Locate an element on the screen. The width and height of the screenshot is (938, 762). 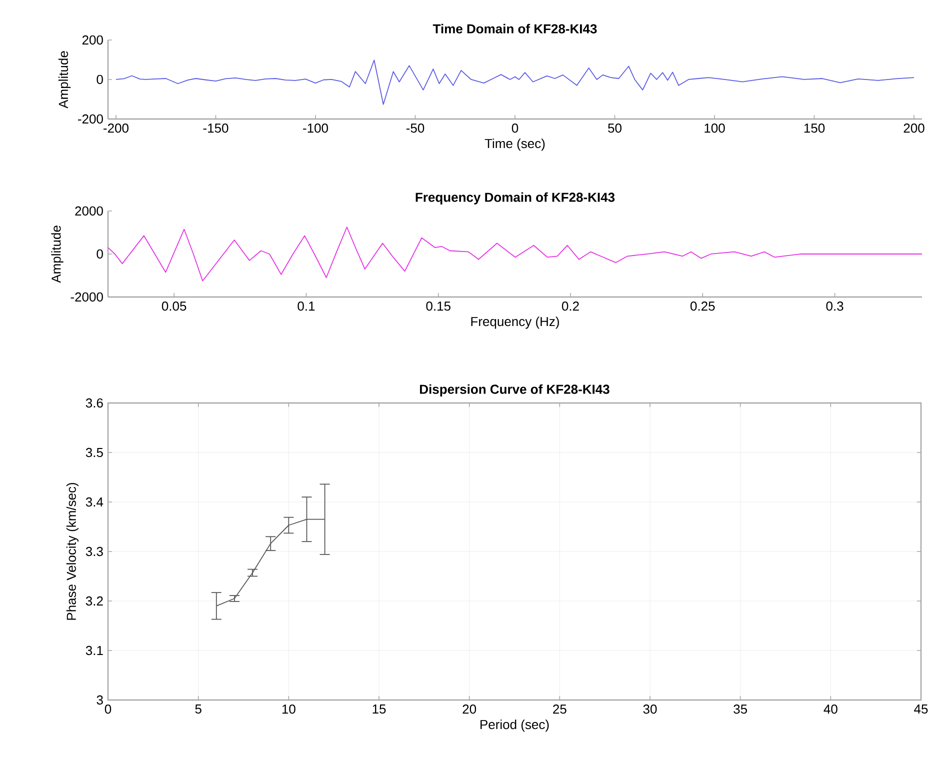
x-tick-label: -200 is located at coordinates (116, 128).